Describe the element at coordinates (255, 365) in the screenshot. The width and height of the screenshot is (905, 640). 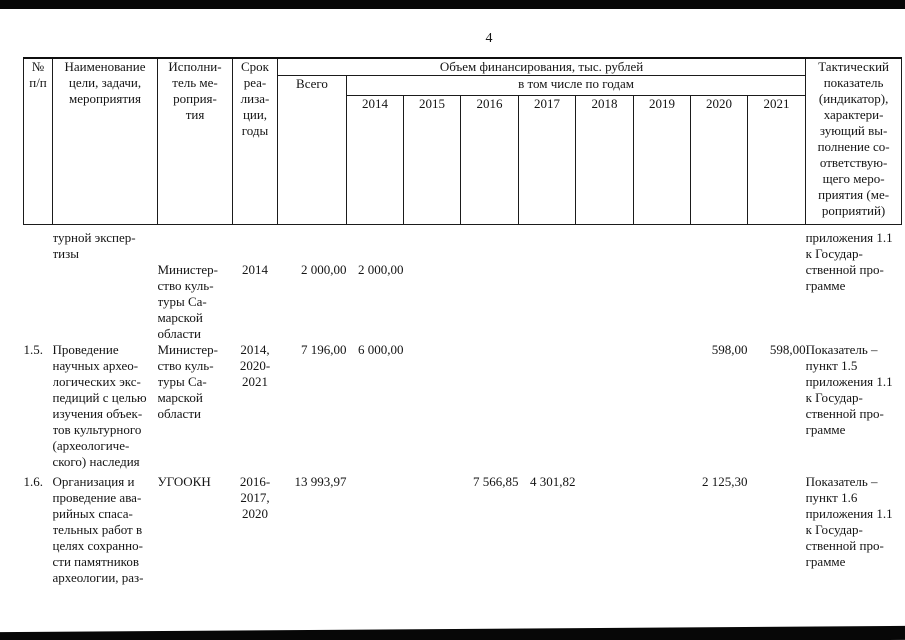
I see `cell-term: 2014, 2020- 2021` at that location.